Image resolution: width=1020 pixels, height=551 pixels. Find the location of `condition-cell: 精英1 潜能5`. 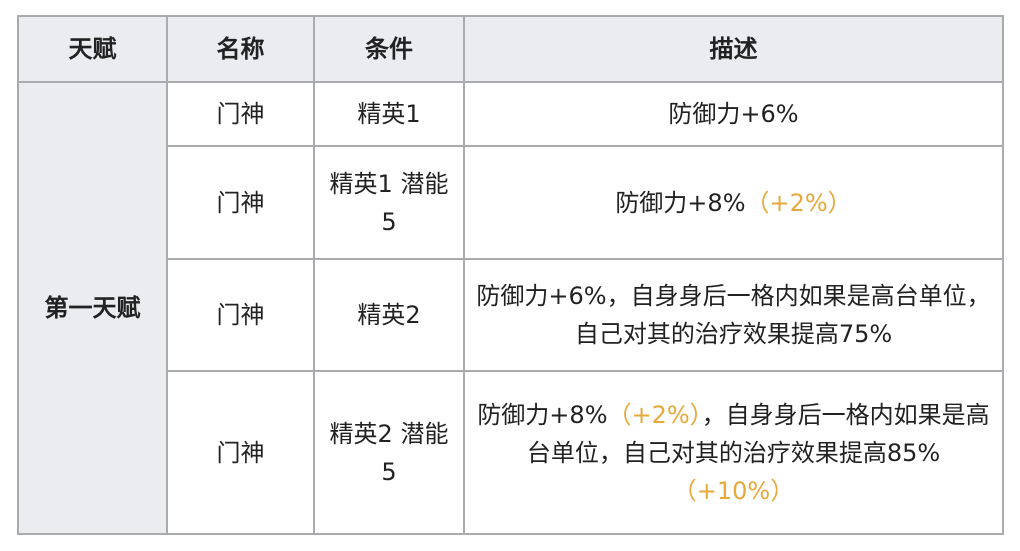

condition-cell: 精英1 潜能5 is located at coordinates (389, 202).